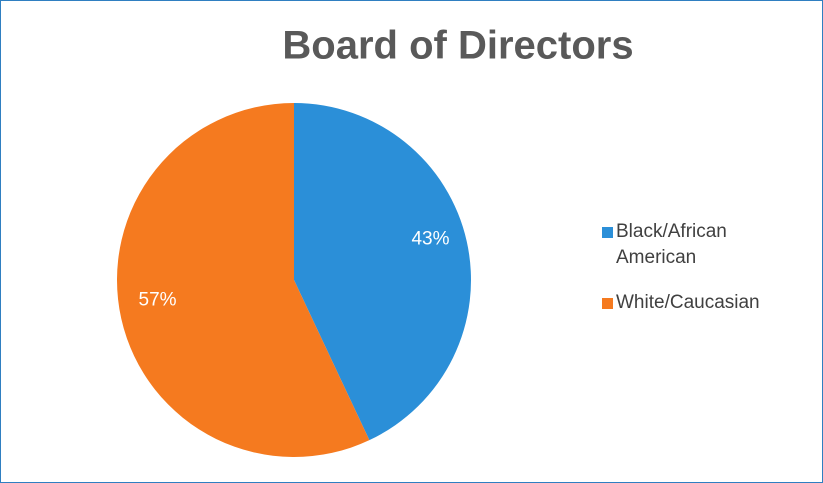 This screenshot has width=823, height=483. I want to click on legend-item: White/Caucasian, so click(682, 303).